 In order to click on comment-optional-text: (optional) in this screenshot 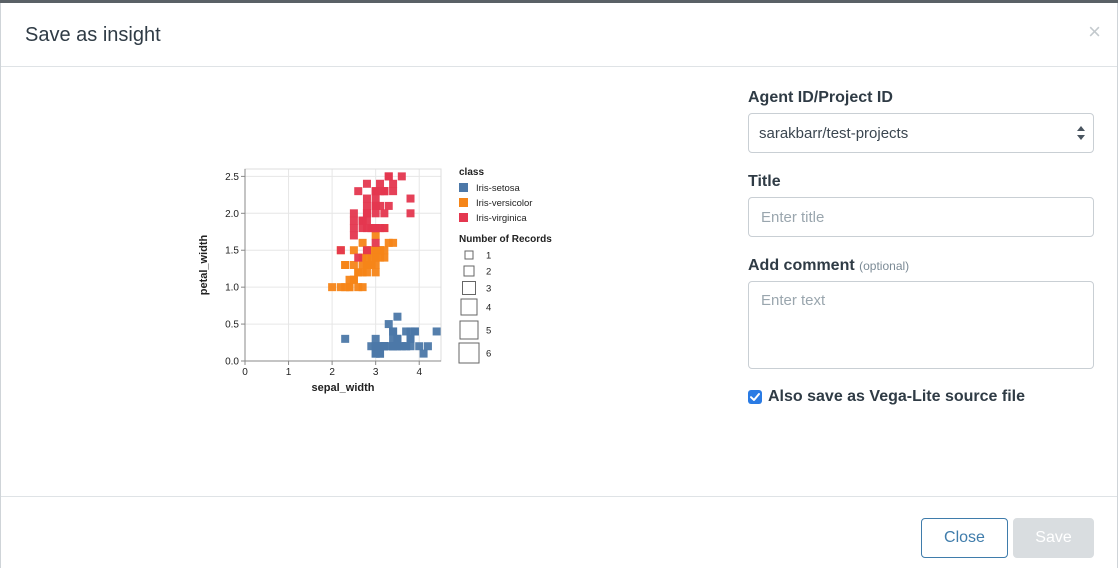, I will do `click(884, 266)`.